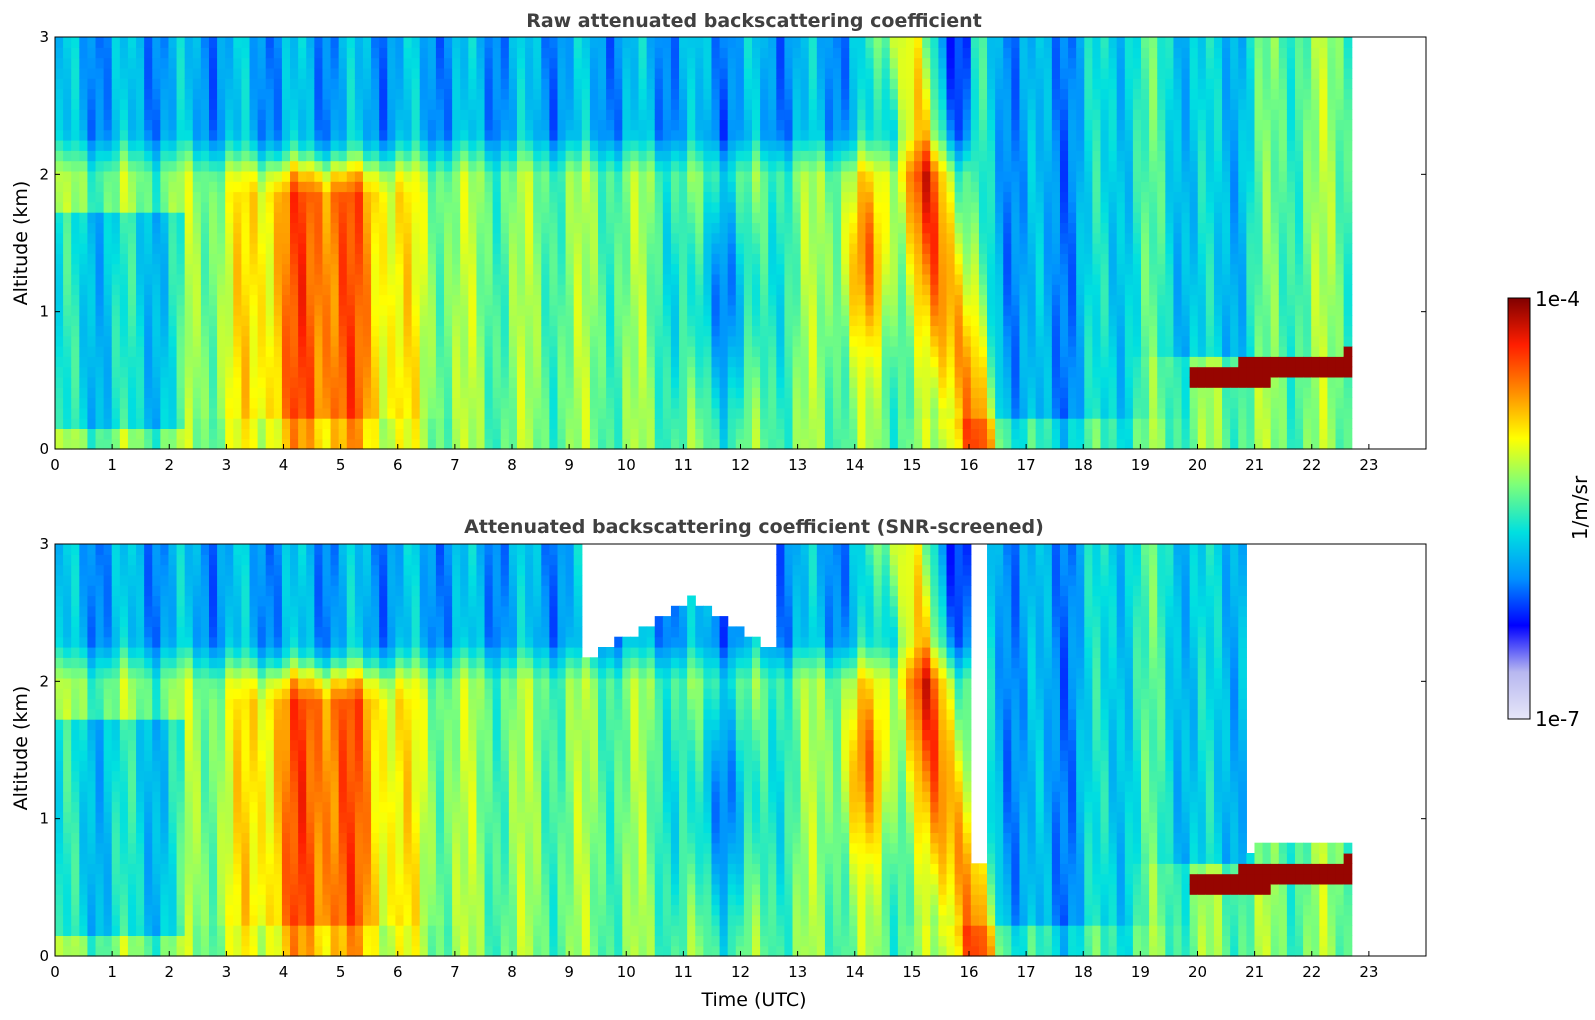  What do you see at coordinates (21, 748) in the screenshot?
I see `bottom-y-axis-label: Altitude (km)` at bounding box center [21, 748].